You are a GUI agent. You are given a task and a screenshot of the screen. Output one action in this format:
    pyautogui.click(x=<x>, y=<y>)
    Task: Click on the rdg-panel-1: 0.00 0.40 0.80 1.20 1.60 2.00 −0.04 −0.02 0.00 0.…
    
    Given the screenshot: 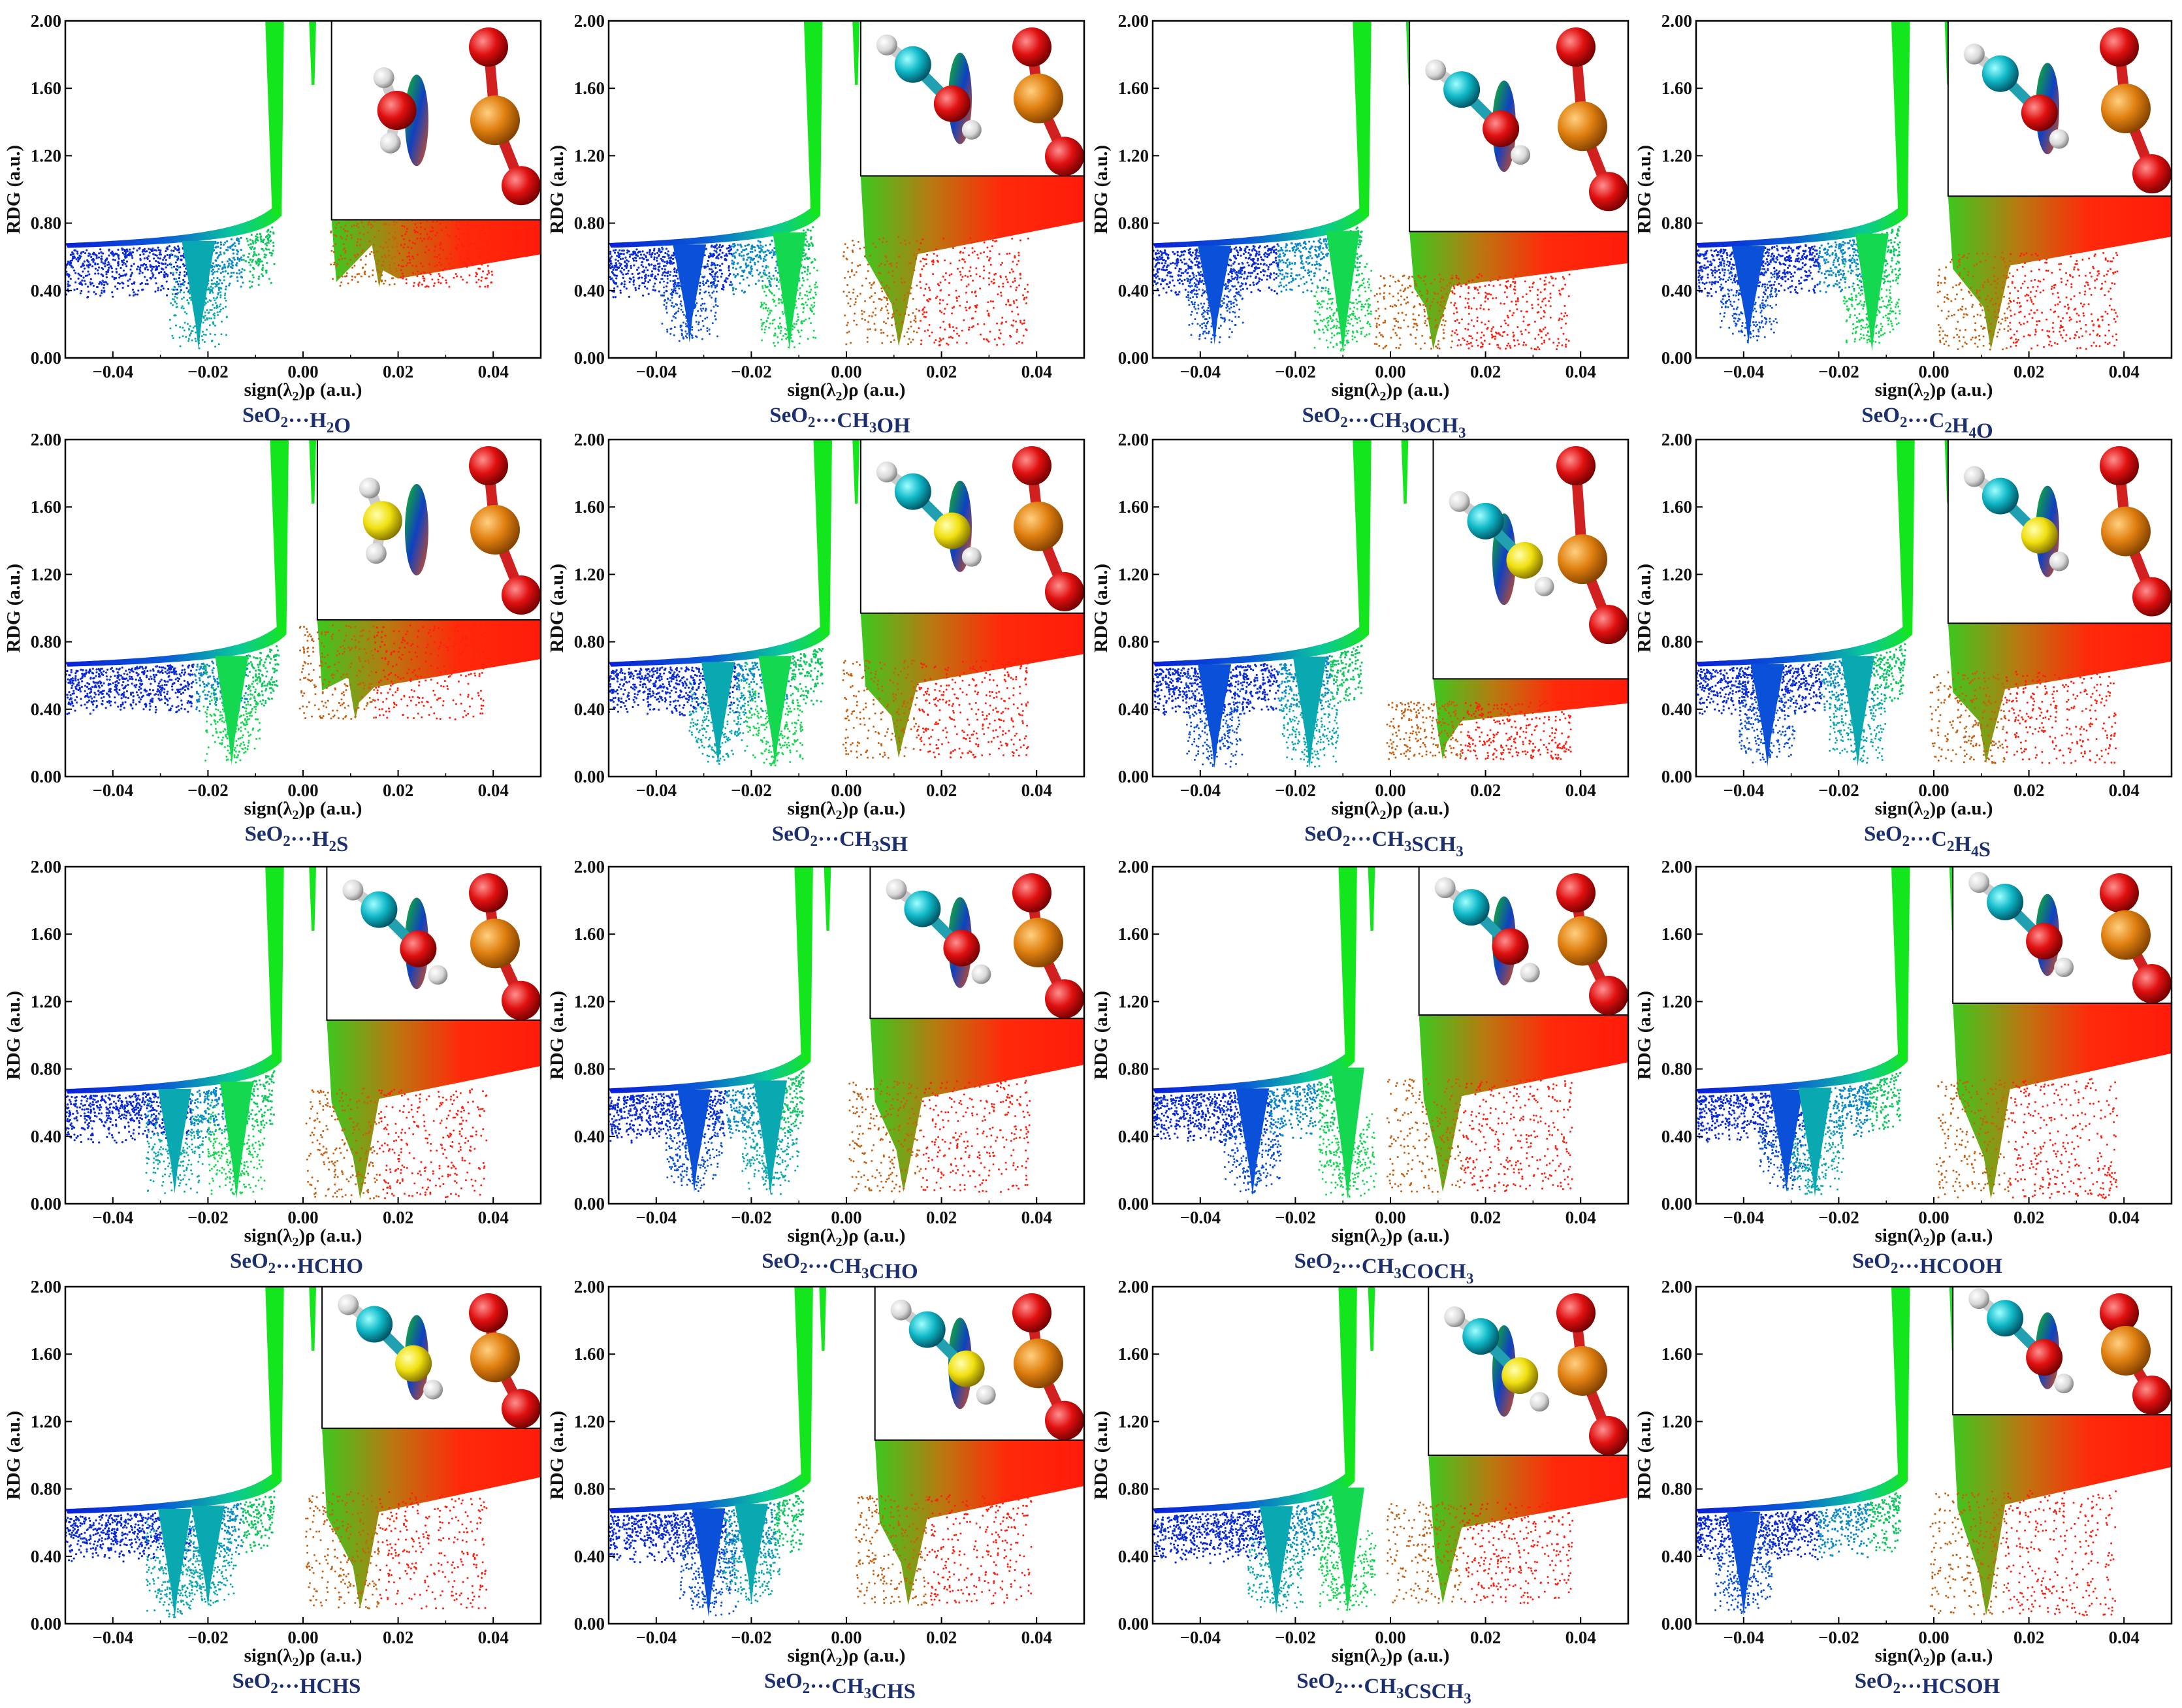 What is the action you would take?
    pyautogui.click(x=272, y=225)
    